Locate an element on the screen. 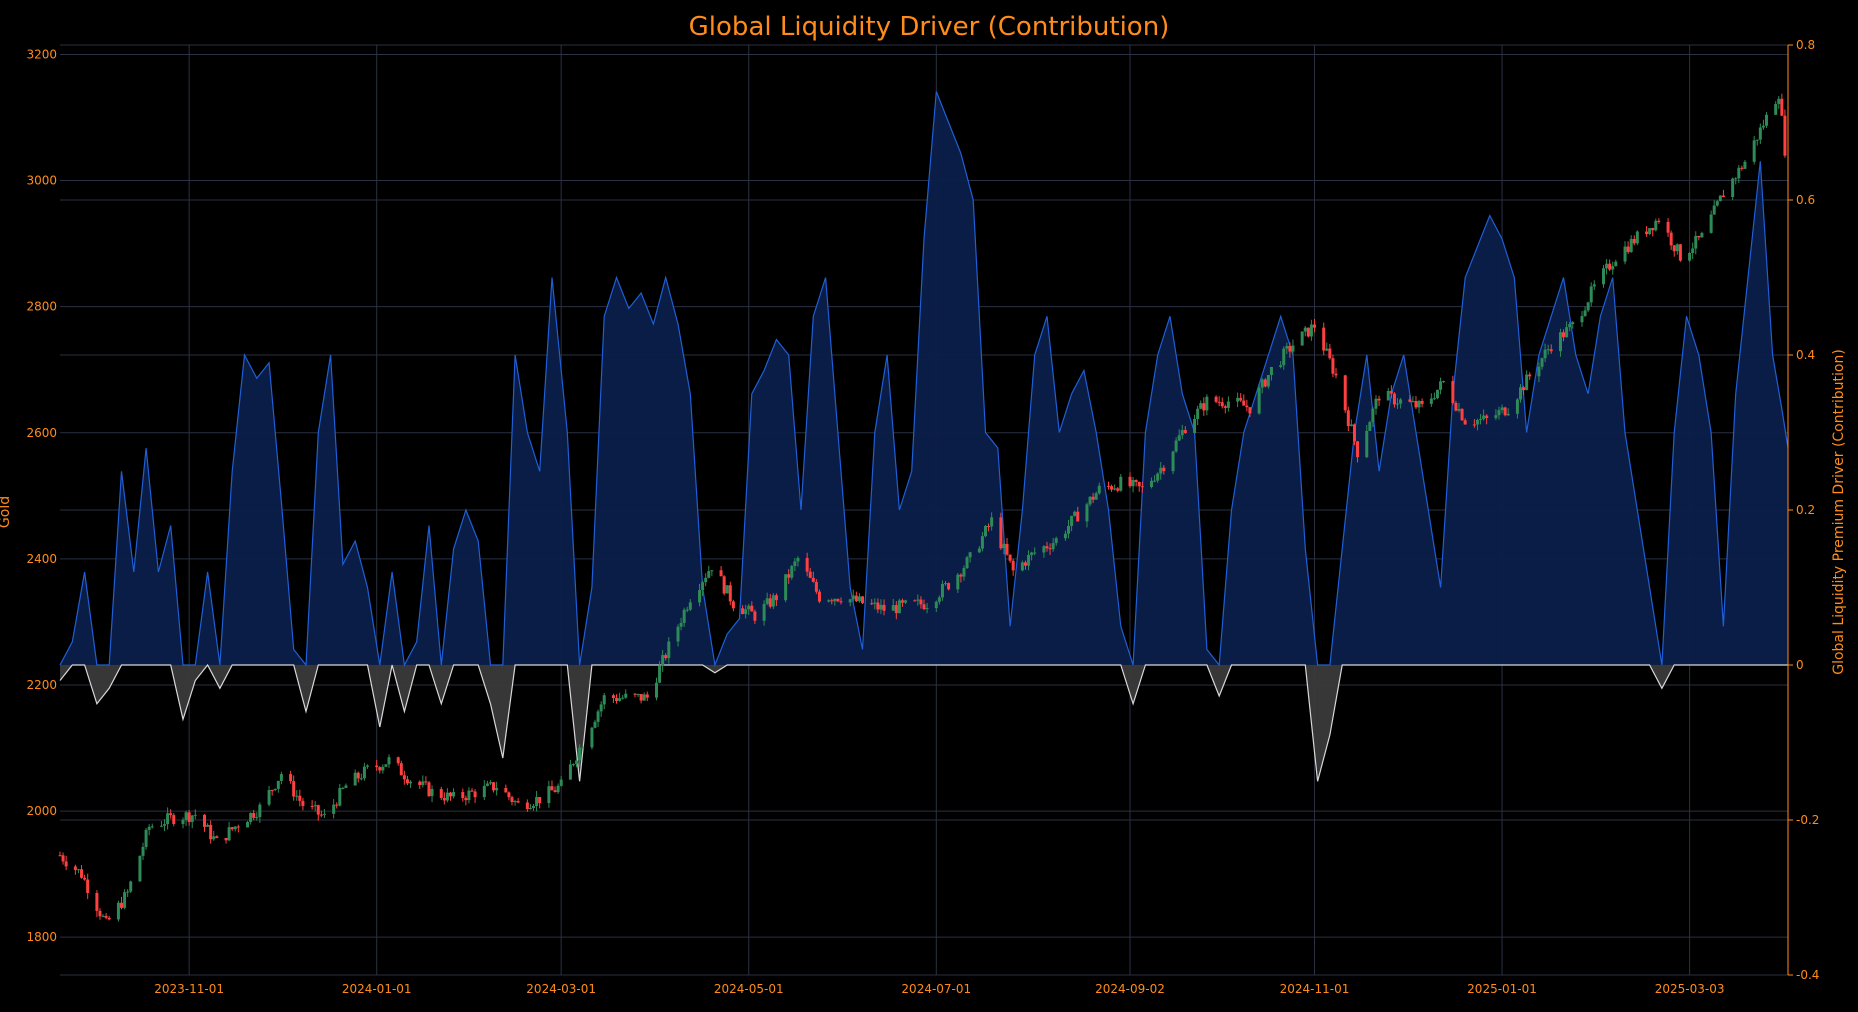  y-left-tick-label: 2600 is located at coordinates (41, 433).